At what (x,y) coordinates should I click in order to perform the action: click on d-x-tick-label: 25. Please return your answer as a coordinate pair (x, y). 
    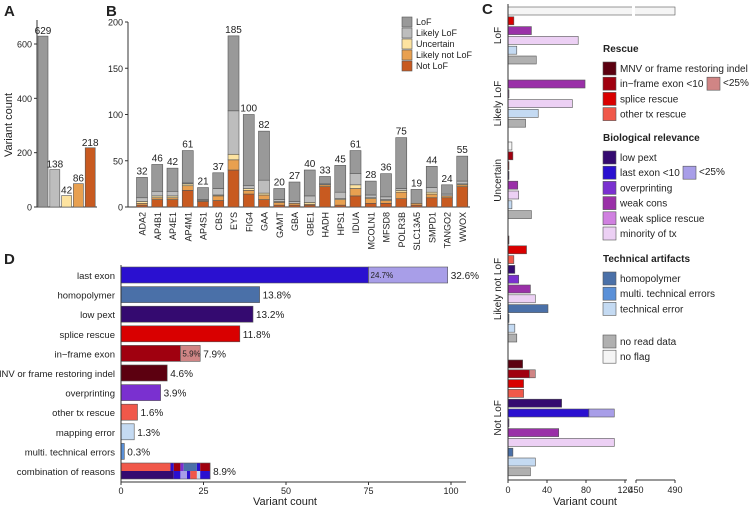
    Looking at the image, I should click on (203, 491).